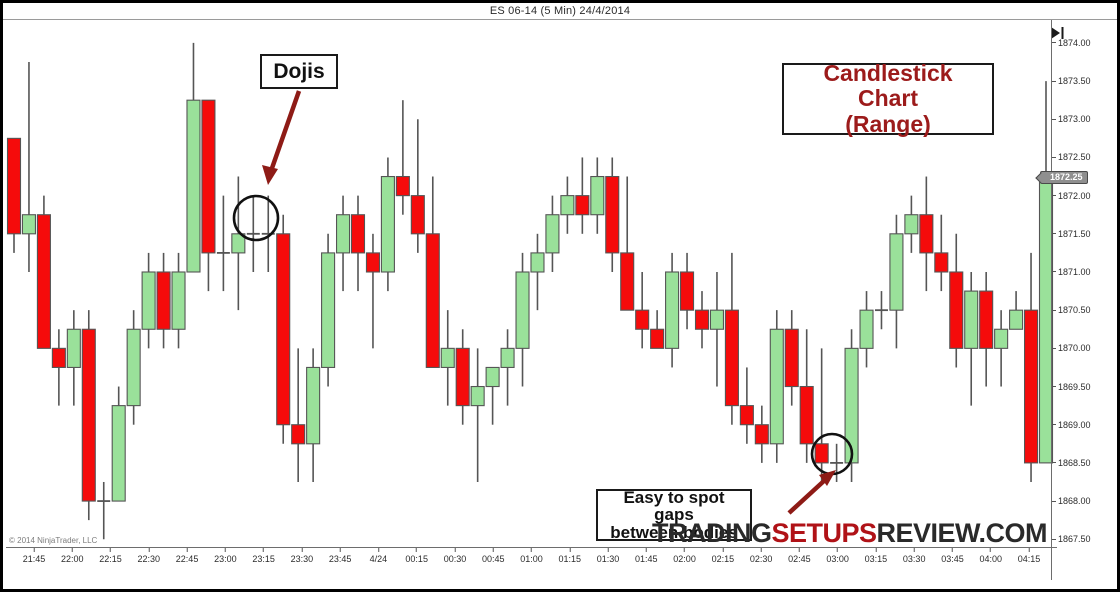  I want to click on time-axis-tick: 23:45, so click(340, 556).